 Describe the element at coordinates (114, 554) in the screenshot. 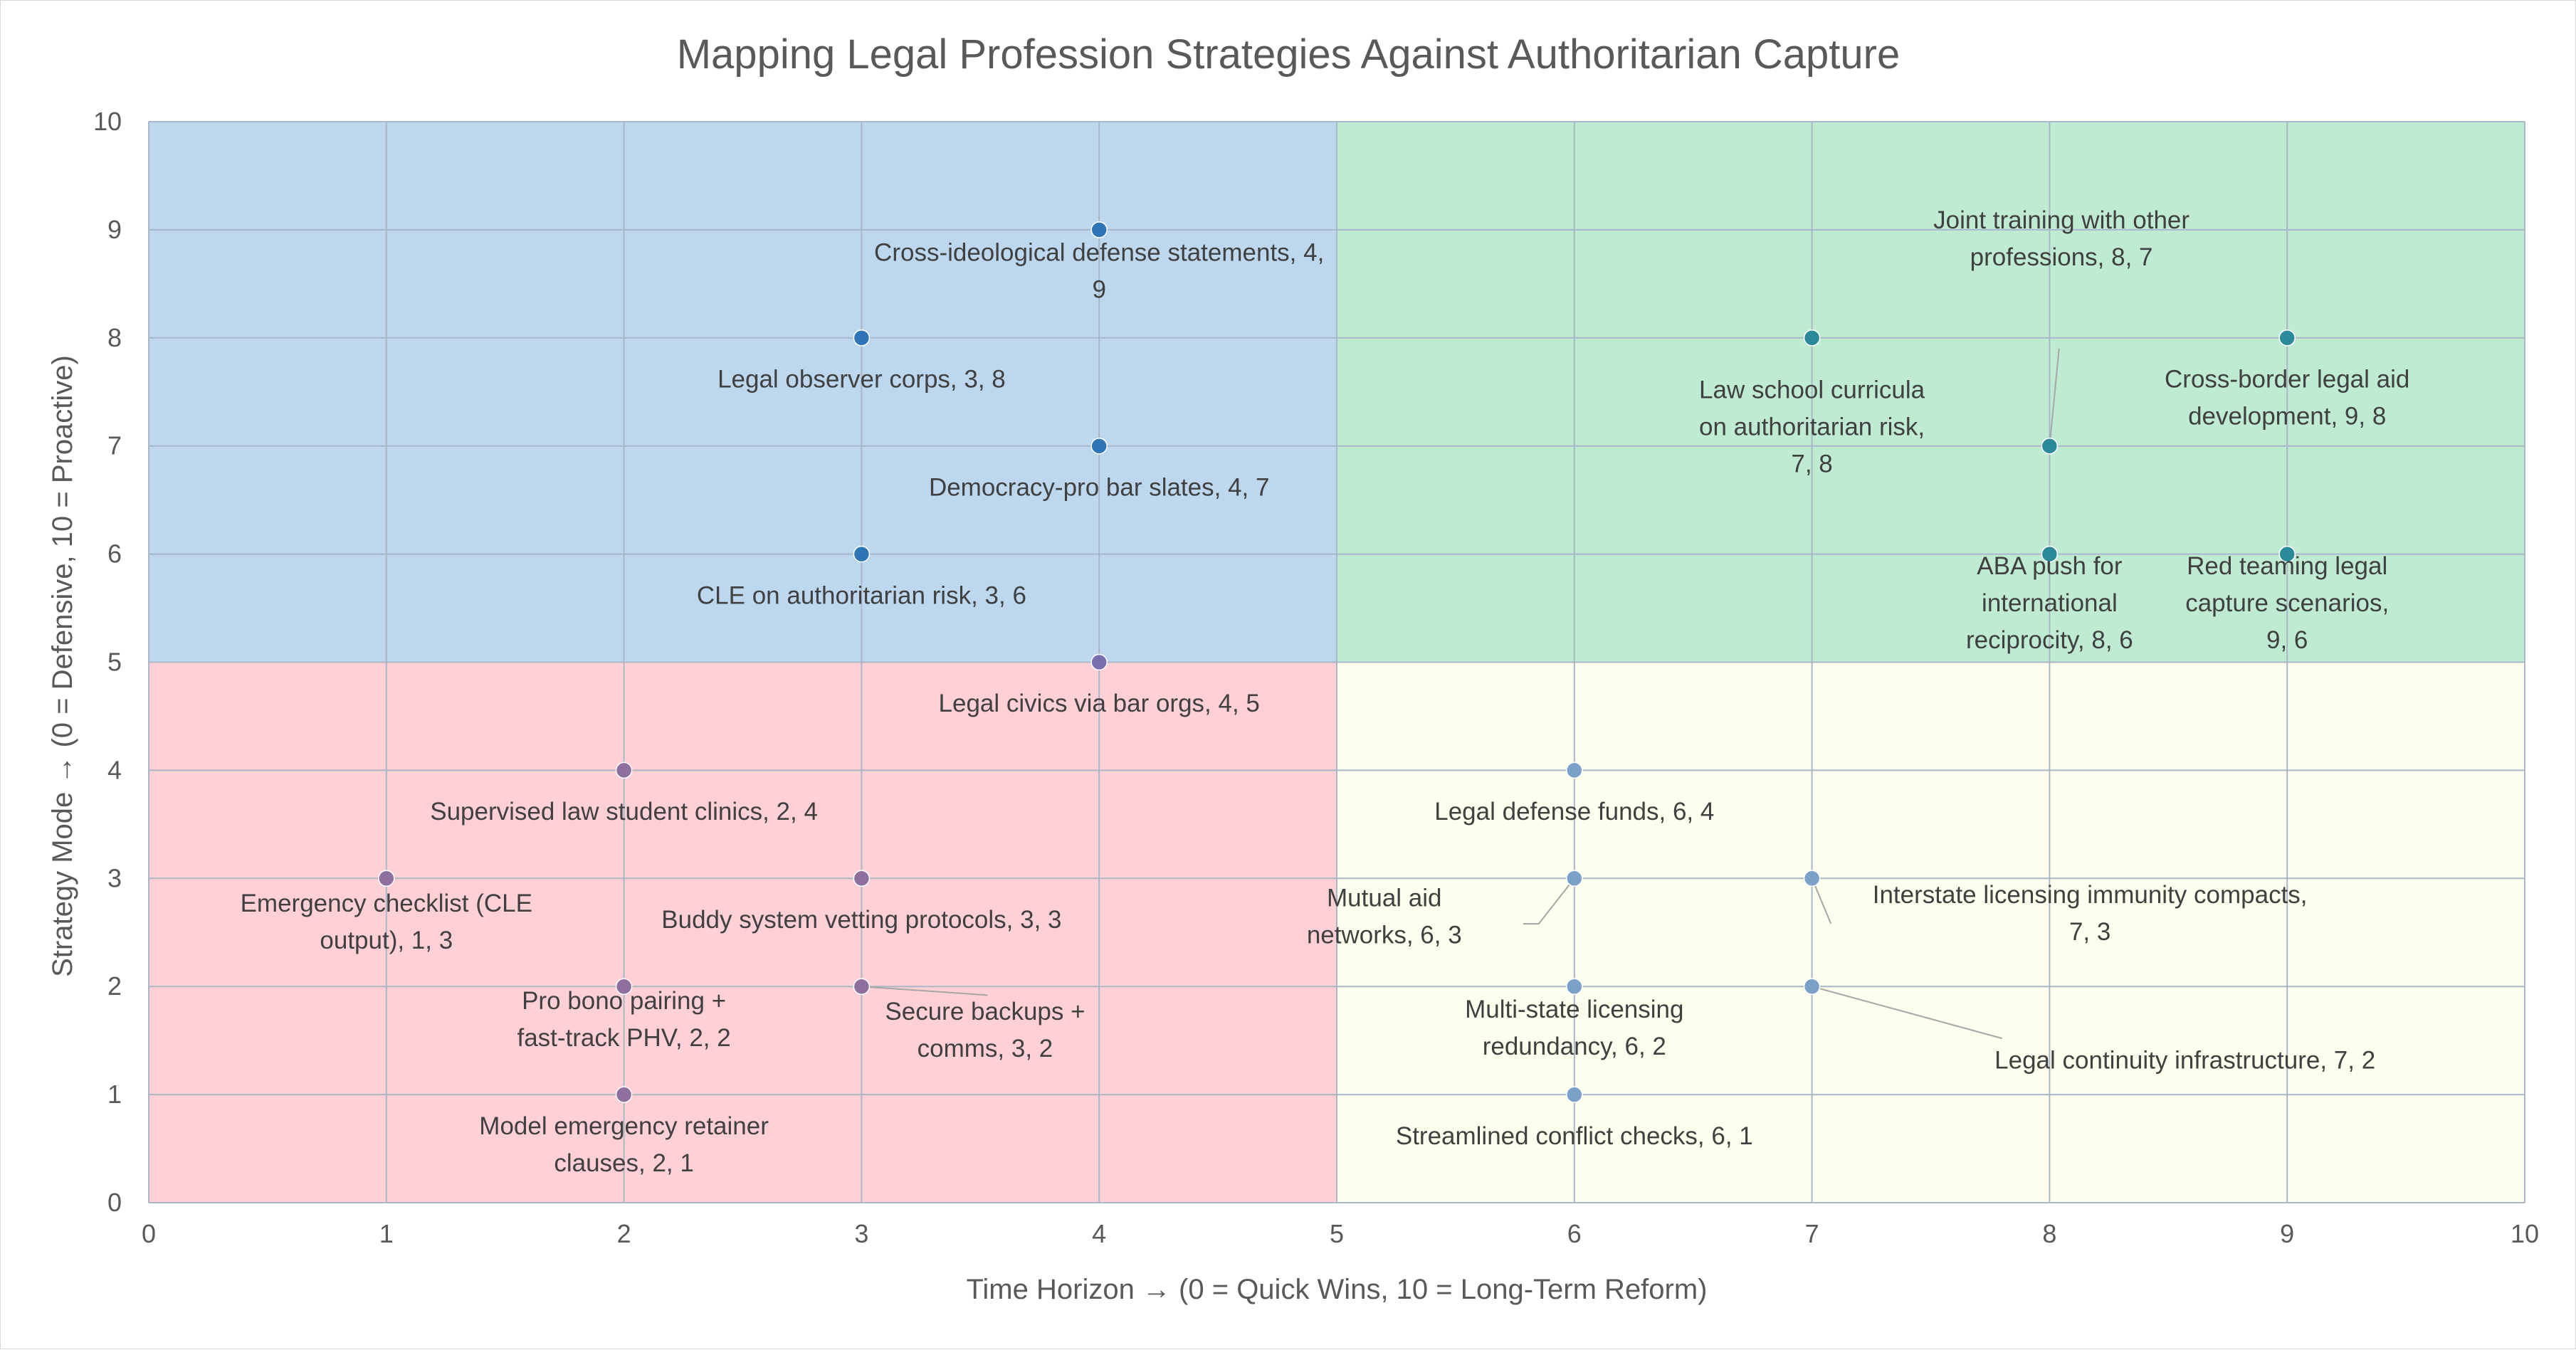

I see `y-tick-label: 6` at that location.